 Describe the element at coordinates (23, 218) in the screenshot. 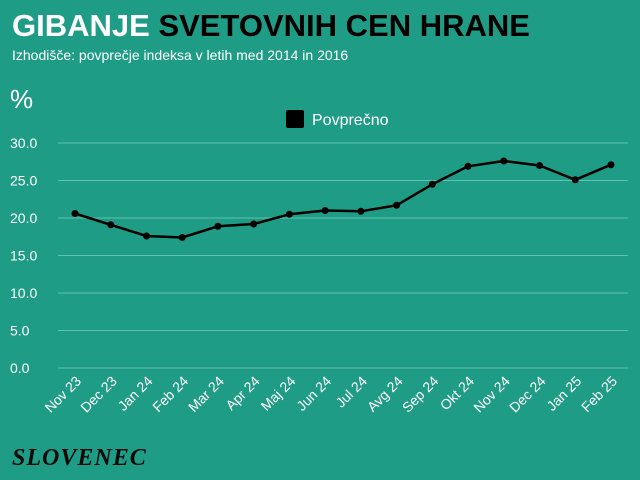

I see `y-tick-label: 20.0` at that location.